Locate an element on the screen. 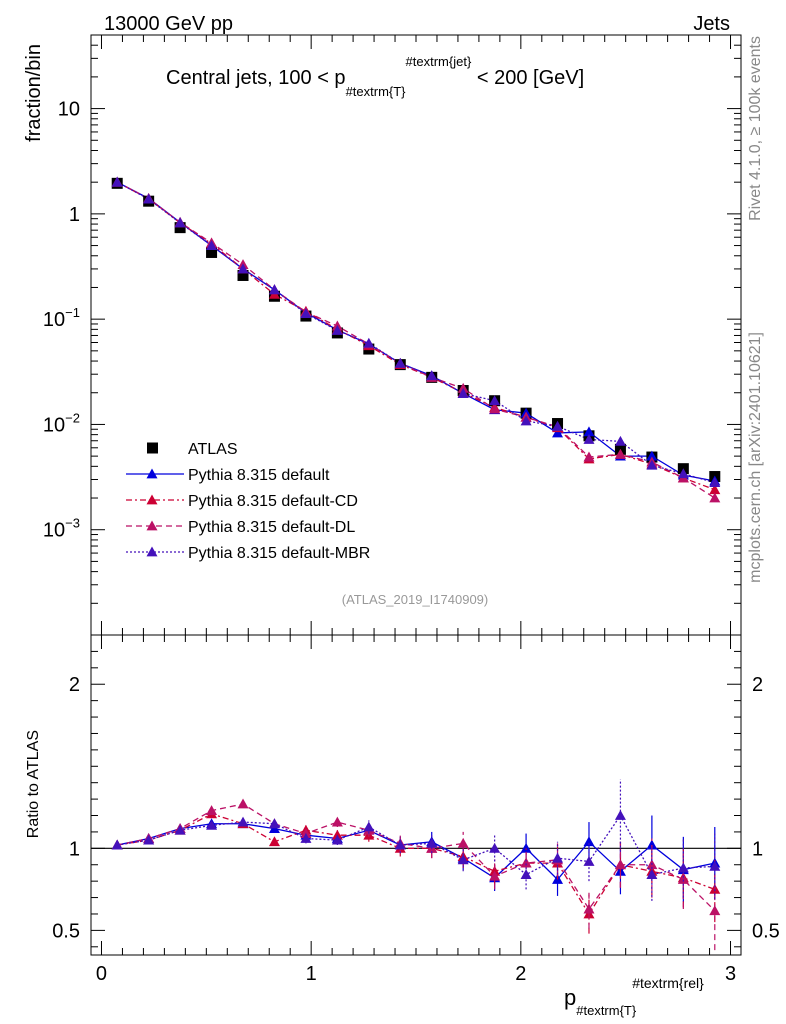 This screenshot has width=786, height=1024. legend-label-pythia-8-315-default-cd: Pythia 8.315 default-CD is located at coordinates (273, 501).